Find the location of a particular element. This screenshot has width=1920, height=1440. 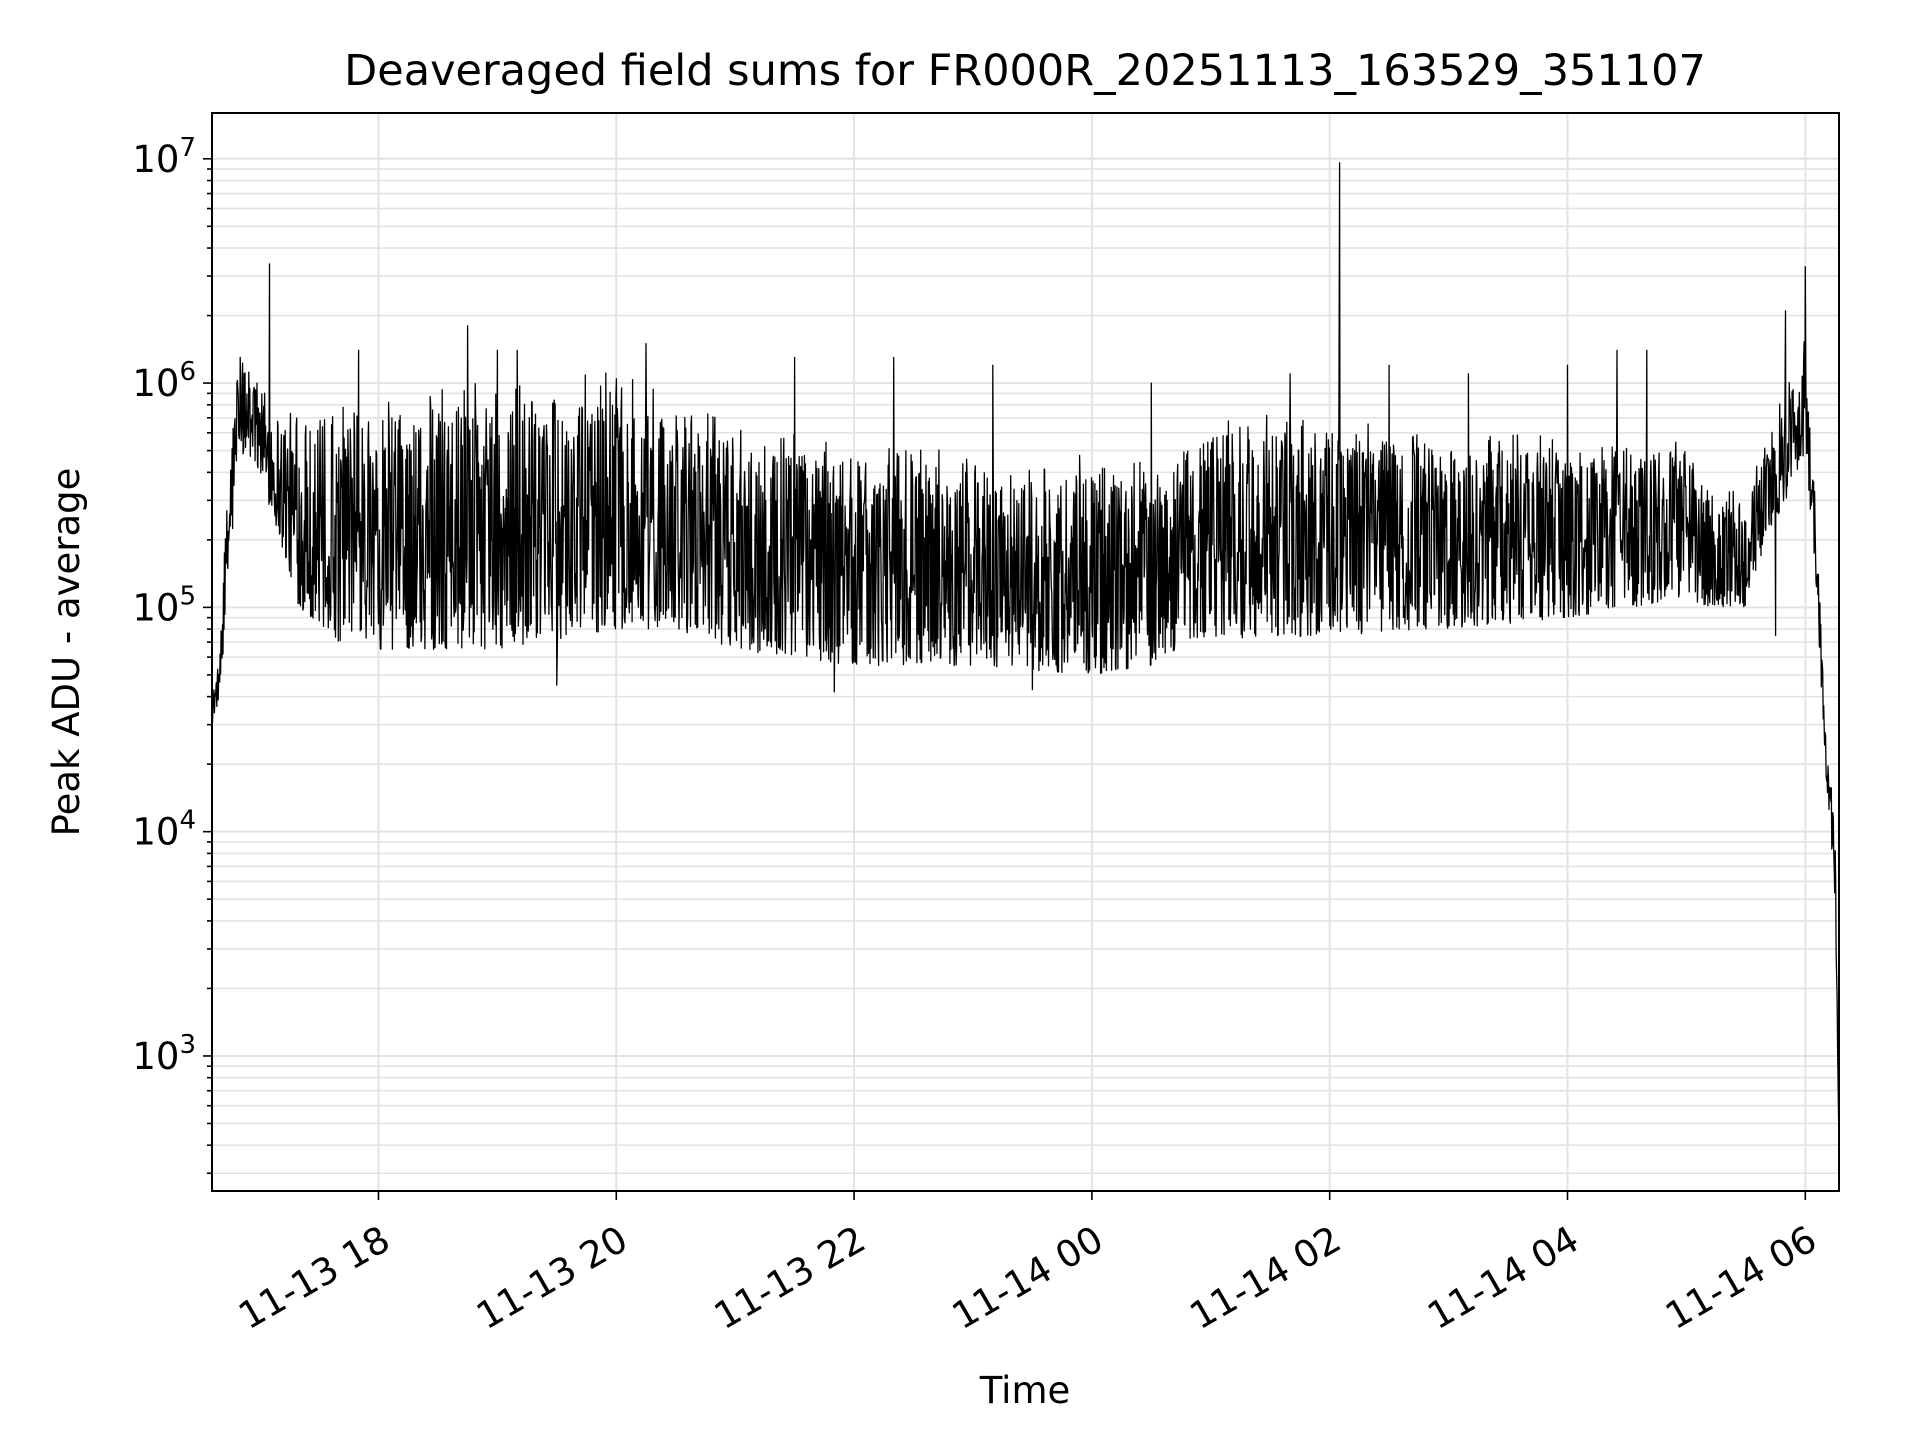

x-axis-label: Time is located at coordinates (1025, 1390).